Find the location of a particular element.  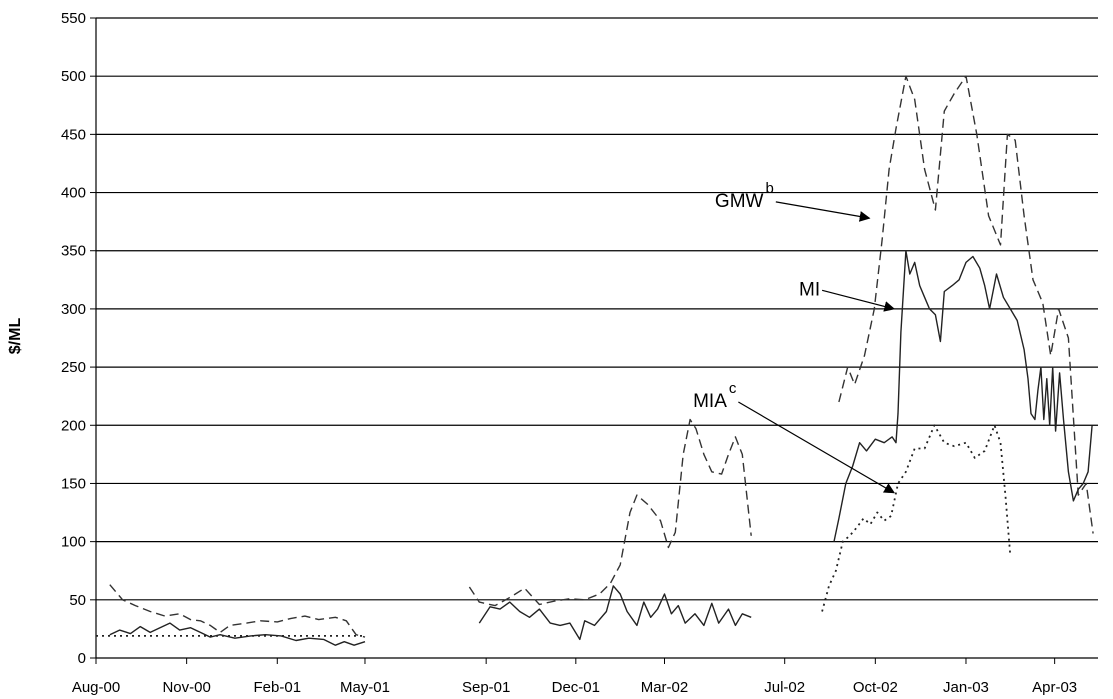

annotations: GMWb MI MIAc is located at coordinates (794, 337).